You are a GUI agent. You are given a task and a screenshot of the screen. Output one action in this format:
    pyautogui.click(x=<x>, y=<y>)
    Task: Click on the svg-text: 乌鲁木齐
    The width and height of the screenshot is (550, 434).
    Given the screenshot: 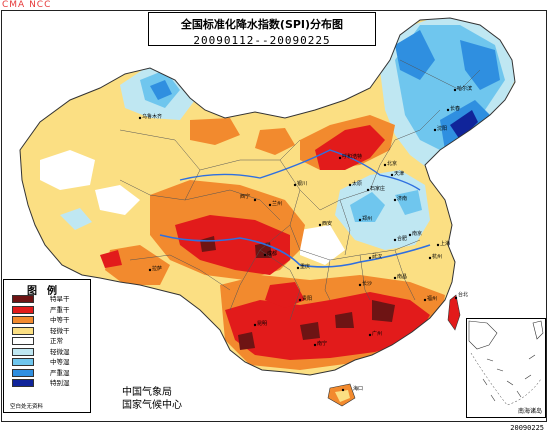 What is the action you would take?
    pyautogui.click(x=152, y=116)
    